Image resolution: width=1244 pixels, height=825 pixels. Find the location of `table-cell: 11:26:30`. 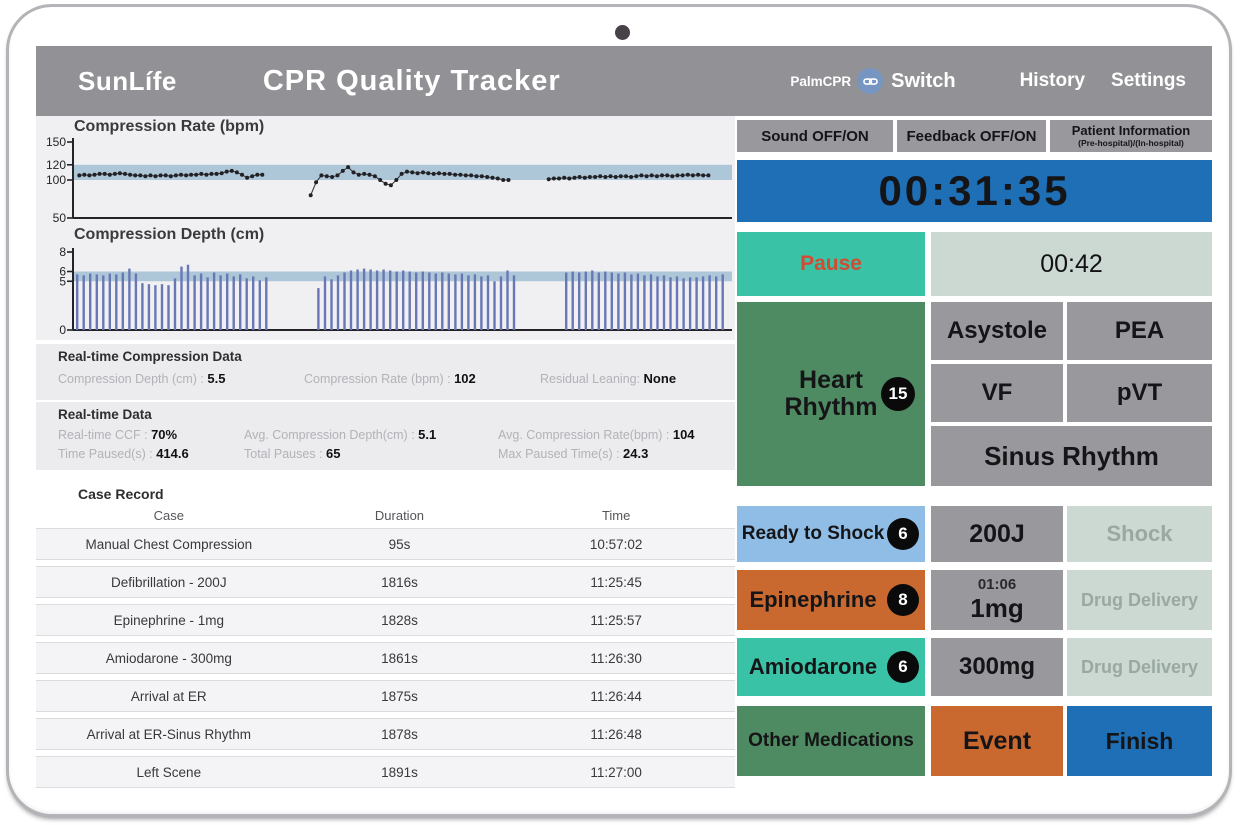

table-cell: 11:26:30 is located at coordinates (616, 658).